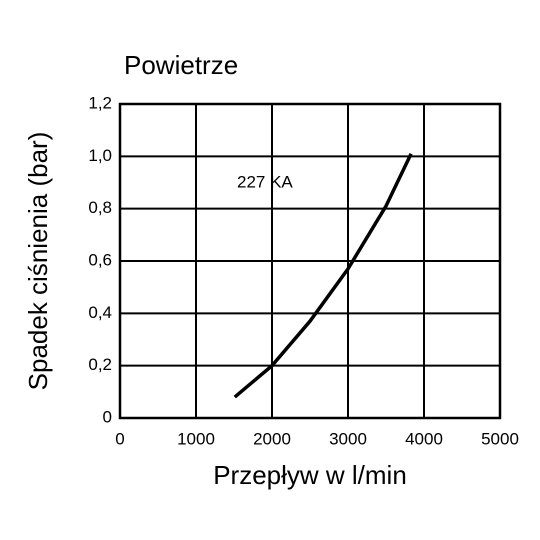 This screenshot has width=540, height=540. I want to click on y-axis-label: Spadek ciśnienia (bar), so click(38, 261).